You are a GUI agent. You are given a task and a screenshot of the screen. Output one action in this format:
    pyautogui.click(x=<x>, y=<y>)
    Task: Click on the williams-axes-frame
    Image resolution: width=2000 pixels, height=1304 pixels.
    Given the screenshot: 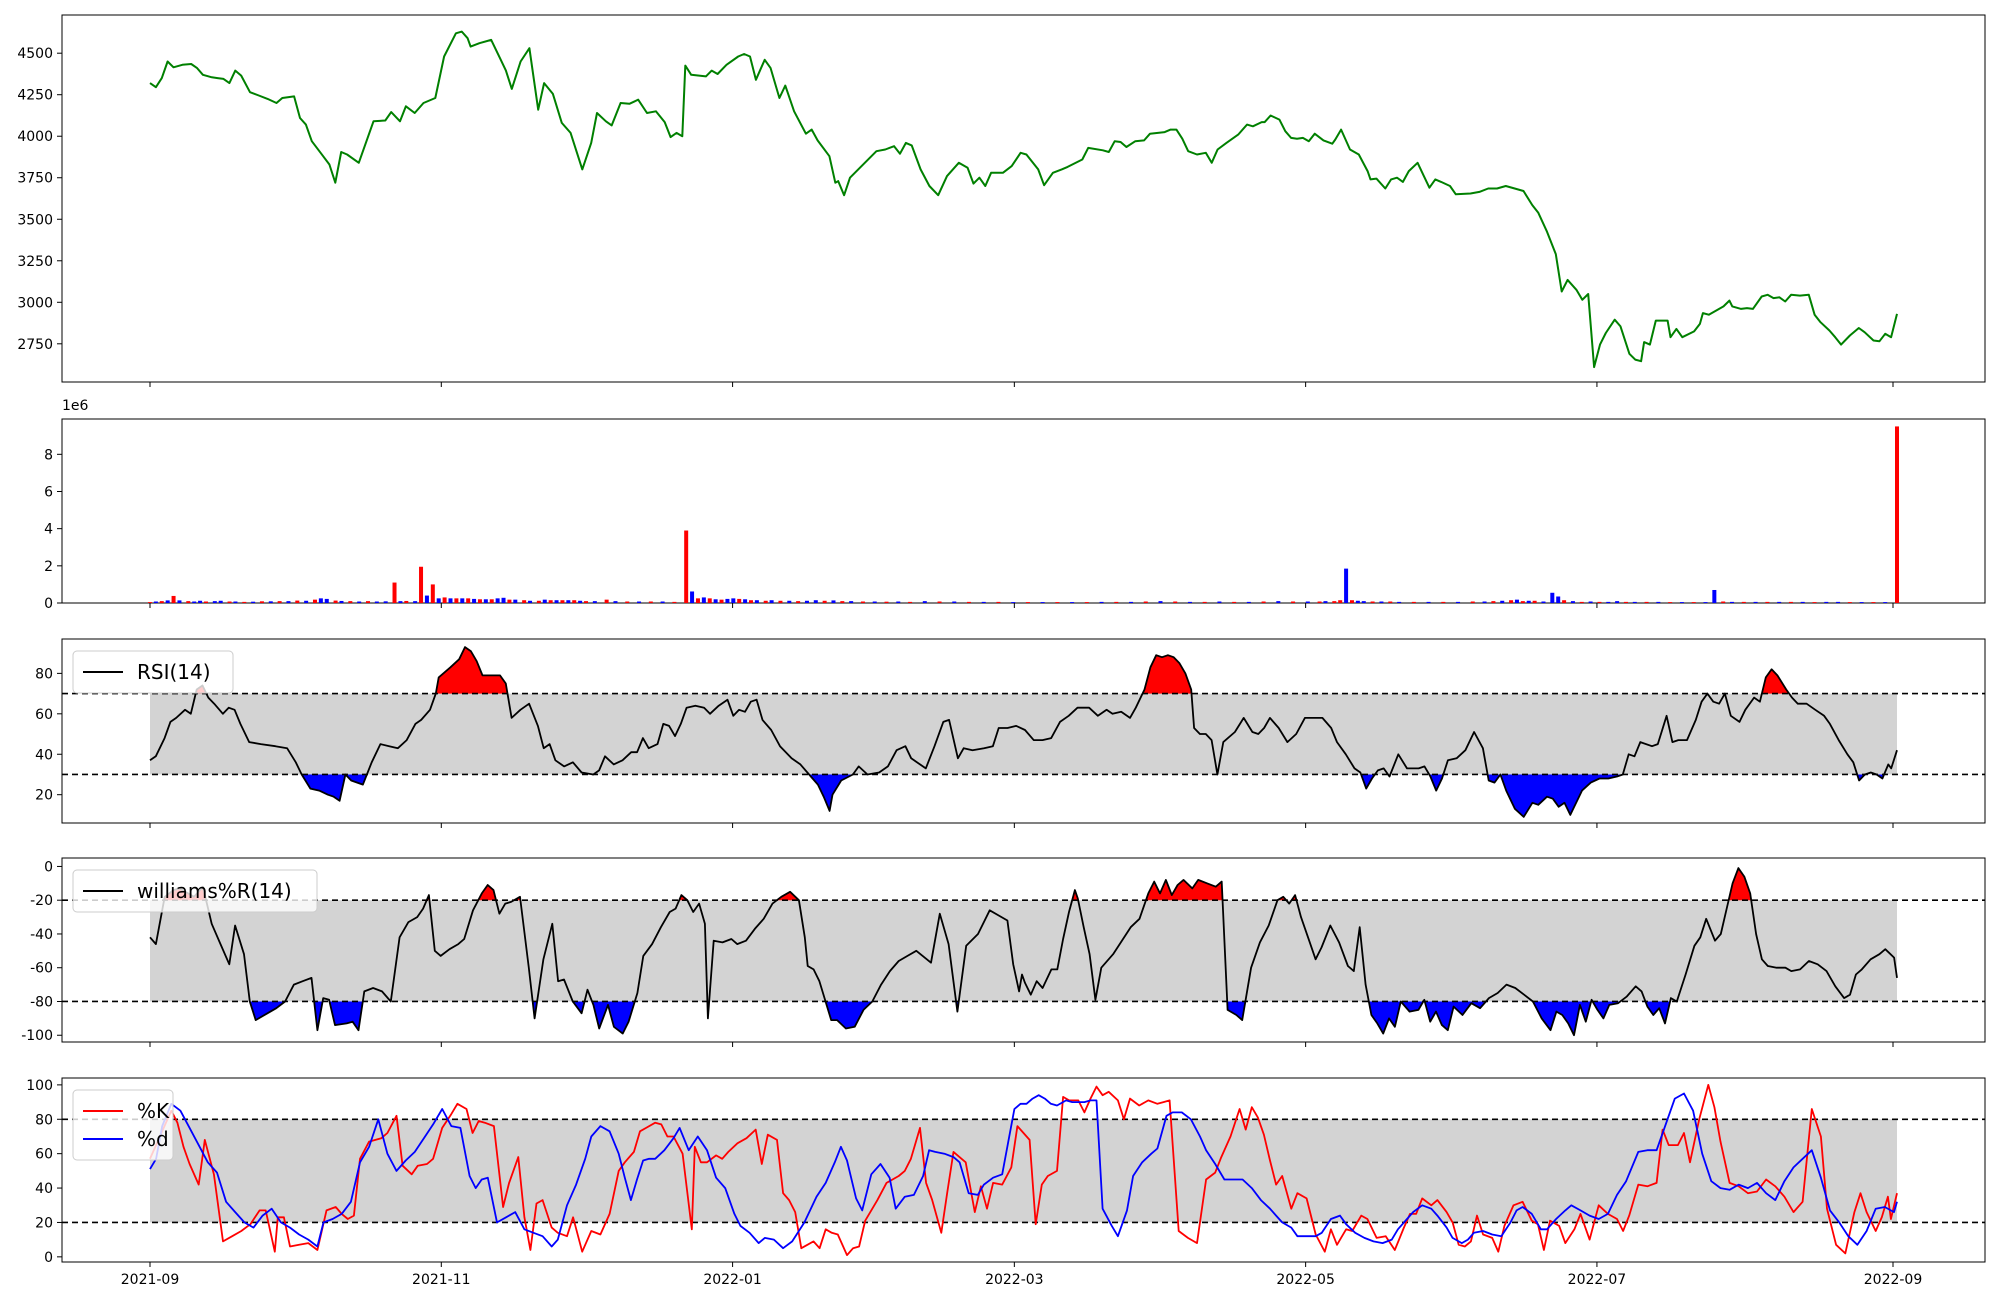 What is the action you would take?
    pyautogui.click(x=1023, y=950)
    